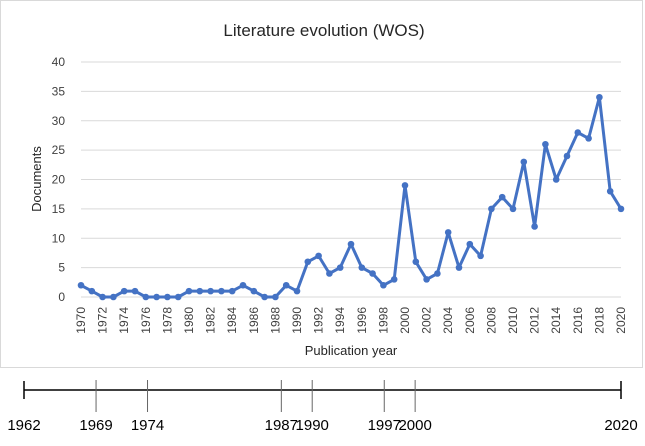 The image size is (645, 446). What do you see at coordinates (340, 320) in the screenshot?
I see `x-tick-label: 1994` at bounding box center [340, 320].